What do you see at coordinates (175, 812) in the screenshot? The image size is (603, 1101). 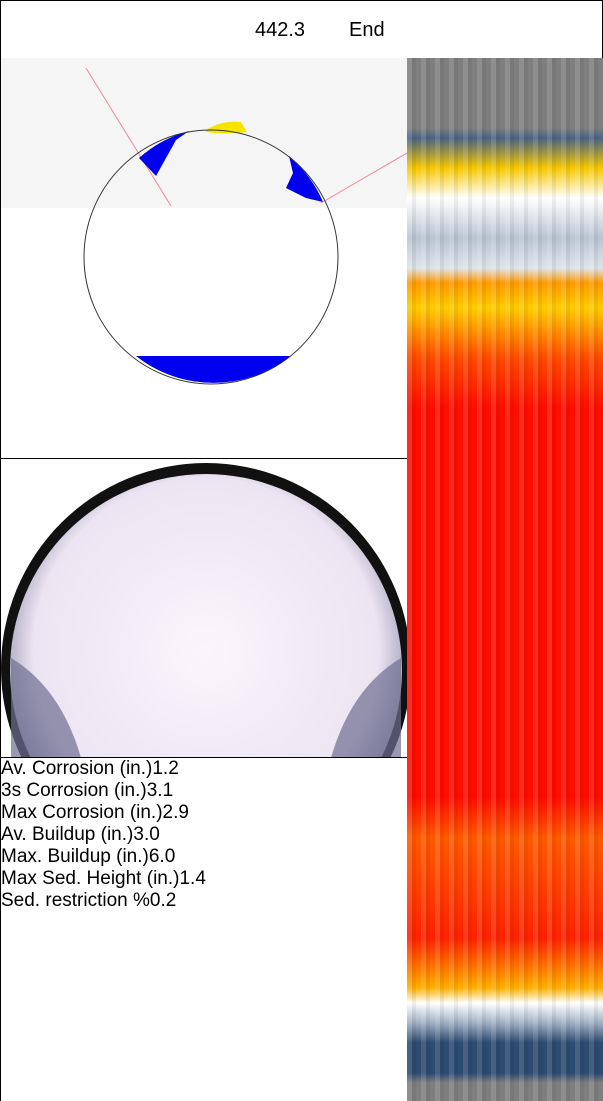 I see `metric-value: 2.9` at bounding box center [175, 812].